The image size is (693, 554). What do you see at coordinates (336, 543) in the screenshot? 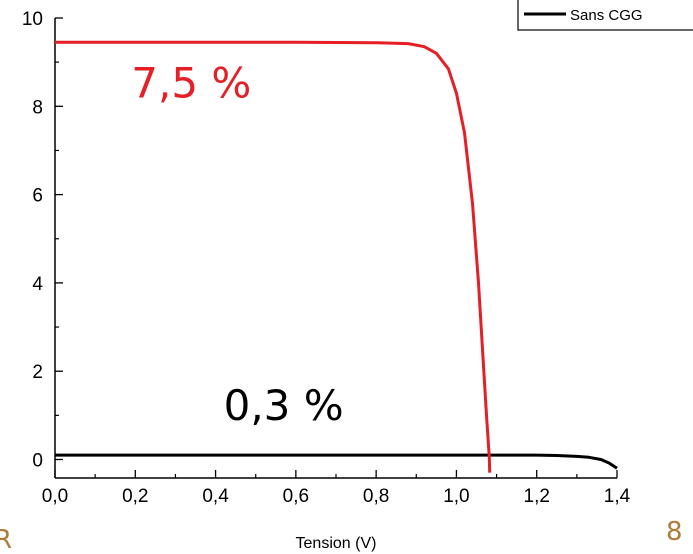
I see `x-axis-title: Tension (V)` at bounding box center [336, 543].